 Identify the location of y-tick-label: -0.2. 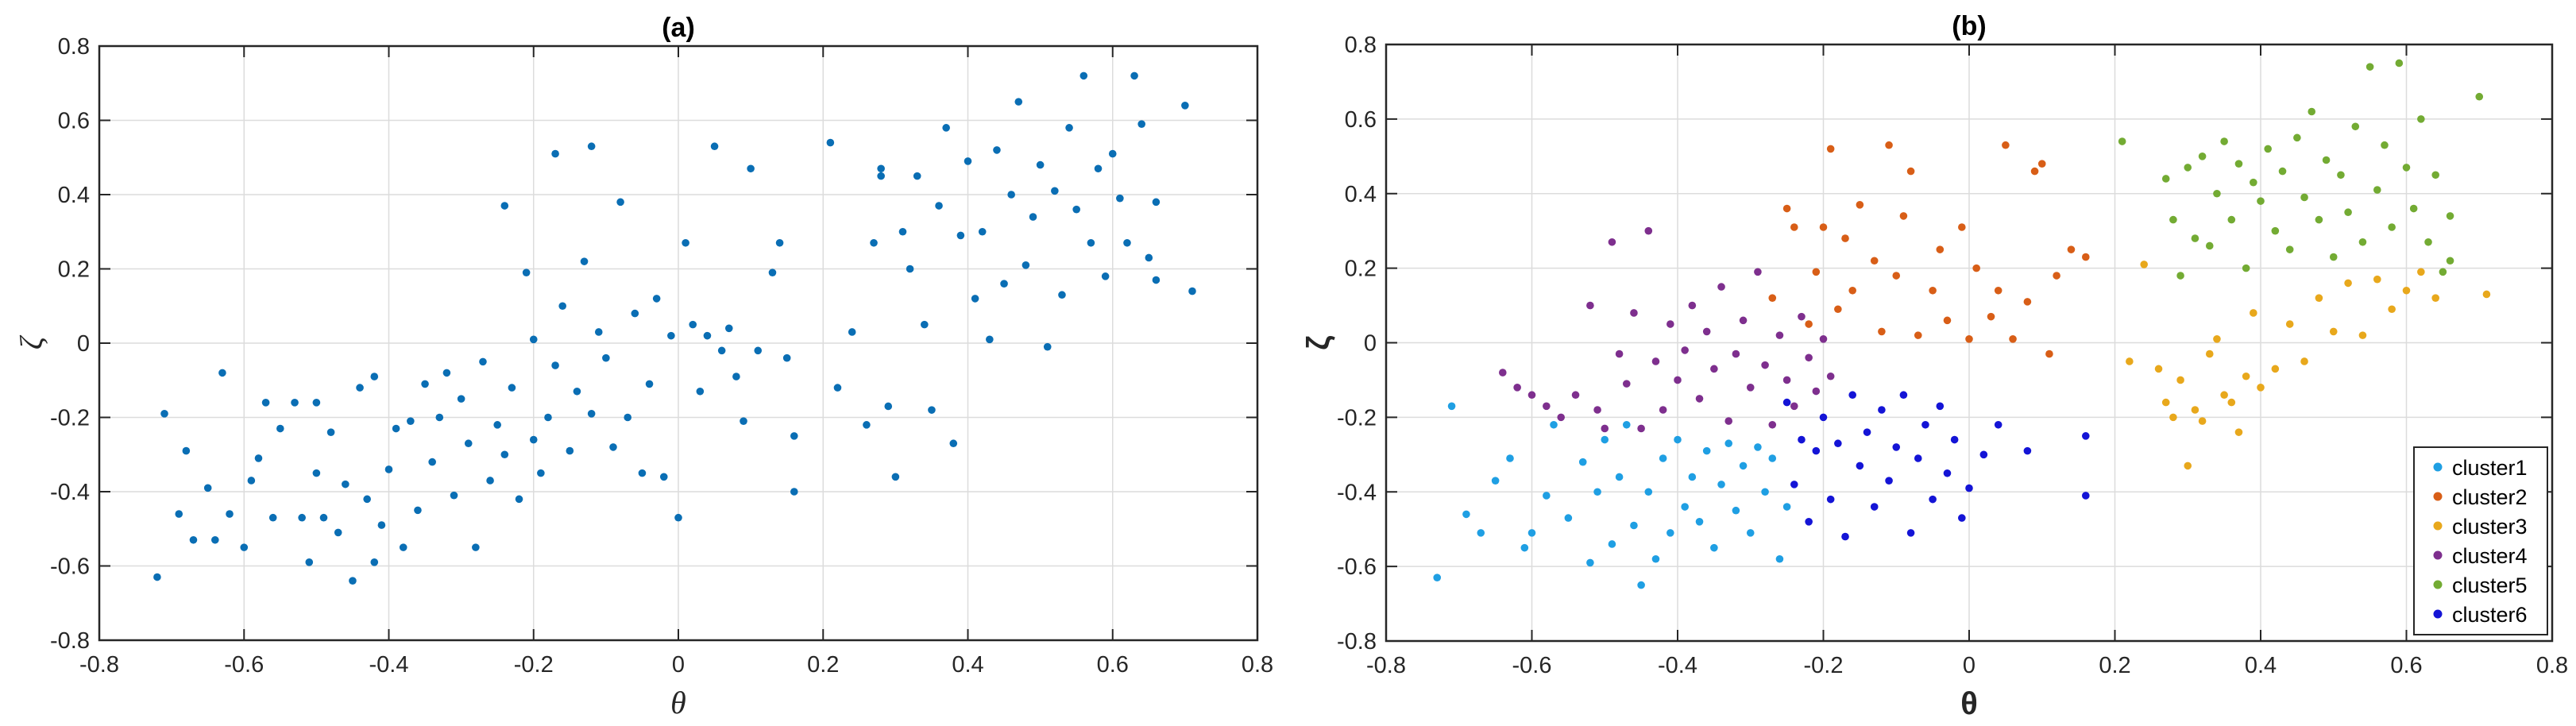
(70, 418).